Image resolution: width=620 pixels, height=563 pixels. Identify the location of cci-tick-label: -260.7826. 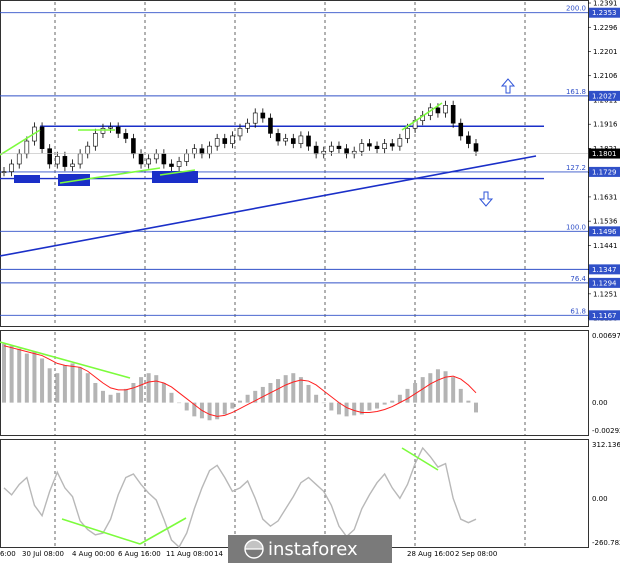
(606, 543).